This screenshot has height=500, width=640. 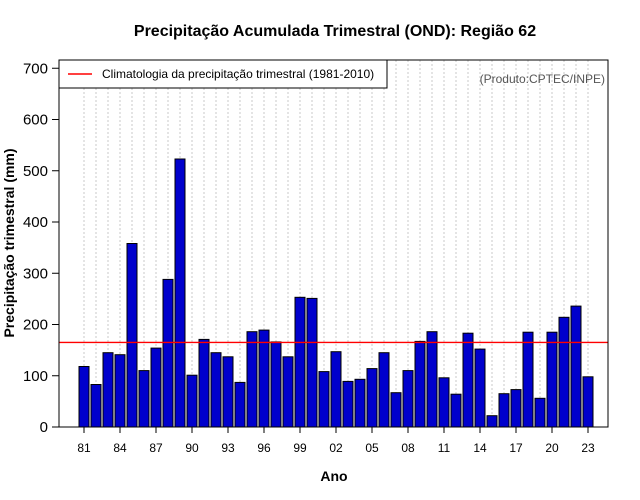 What do you see at coordinates (588, 448) in the screenshot?
I see `x-tick-label: 23` at bounding box center [588, 448].